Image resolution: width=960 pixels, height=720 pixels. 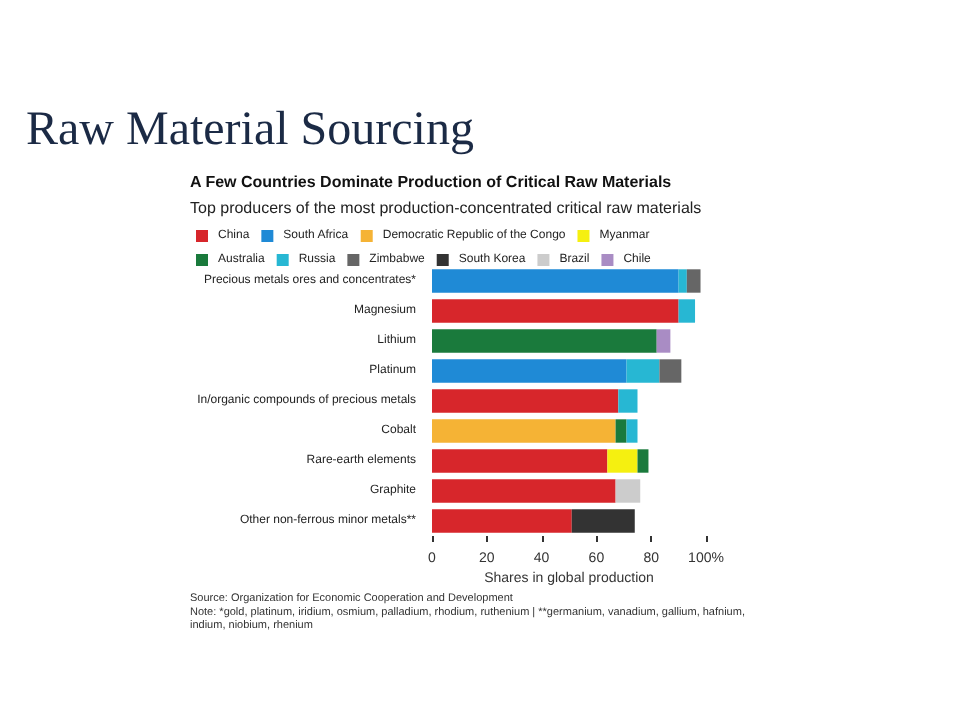 I want to click on chart-title: Raw Material Sourcing, so click(x=250, y=130).